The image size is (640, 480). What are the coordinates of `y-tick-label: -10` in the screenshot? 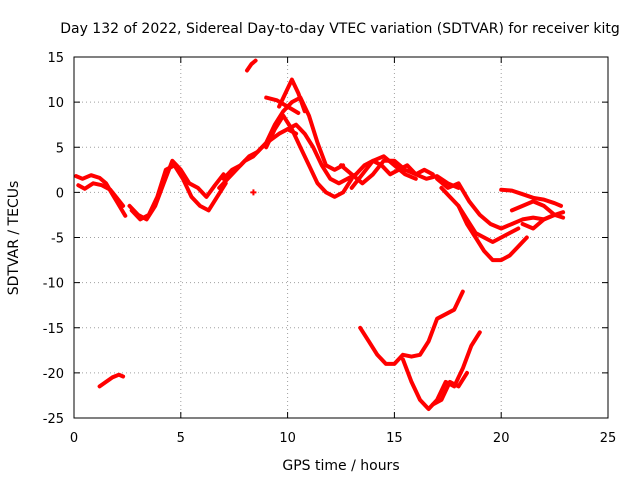 It's located at (53, 284).